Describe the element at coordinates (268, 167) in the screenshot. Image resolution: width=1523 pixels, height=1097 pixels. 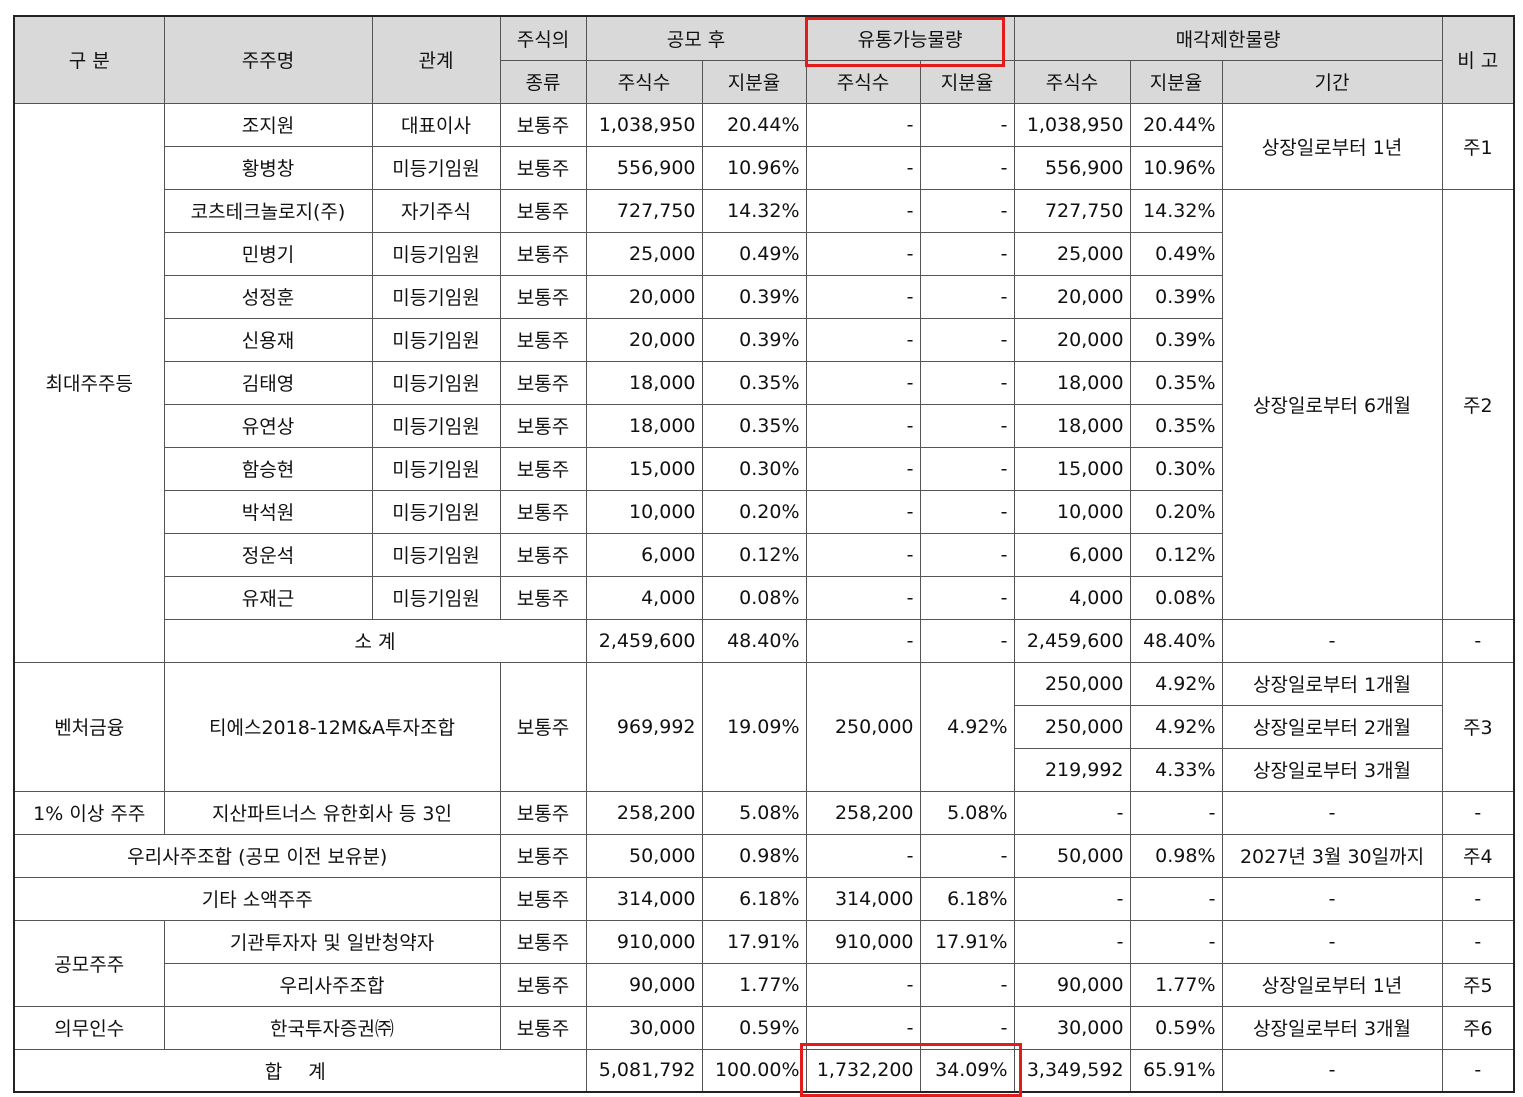
I see `holder-name: 황병창` at that location.